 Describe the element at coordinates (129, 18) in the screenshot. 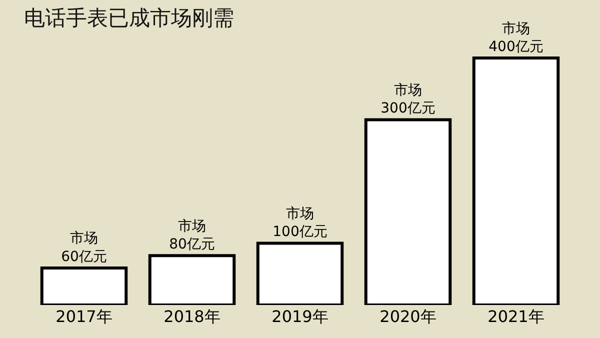

I see `chart-title: 电话手表已成市场刚需` at that location.